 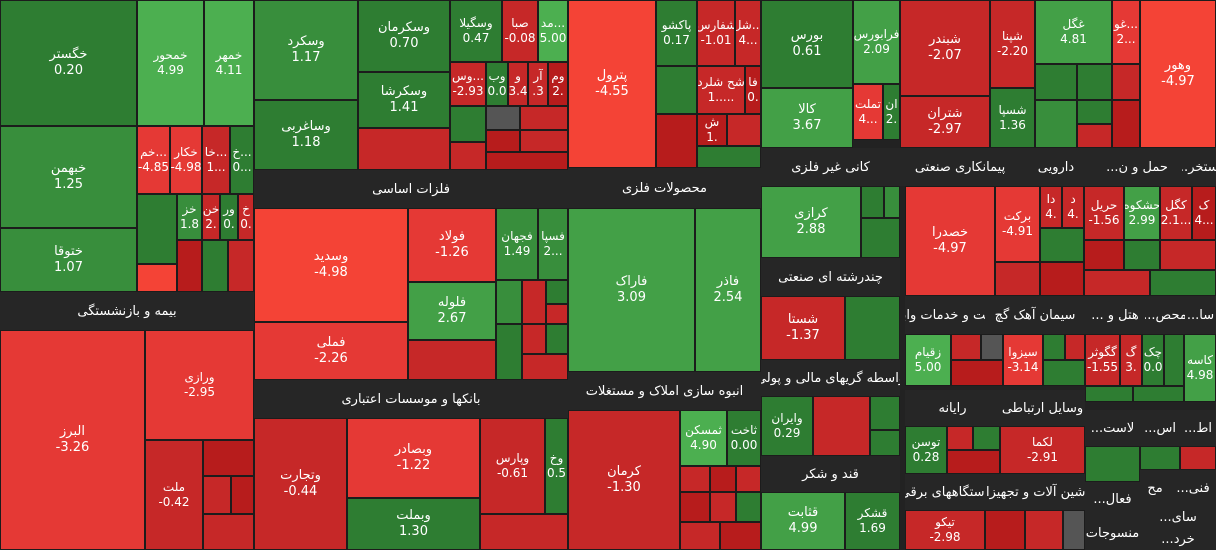 What do you see at coordinates (803, 328) in the screenshot?
I see `stock-tile: شستا -1.37` at bounding box center [803, 328].